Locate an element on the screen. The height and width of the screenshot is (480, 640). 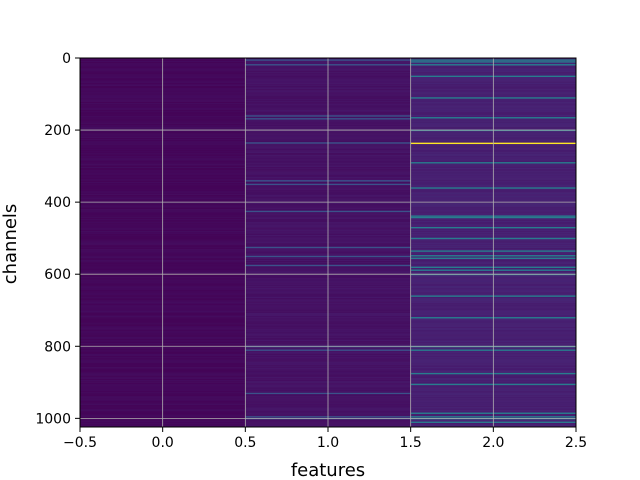
x-axis: −0.5 0.0 0.5 1.0 1.5 2.0 2.5 is located at coordinates (325, 439).